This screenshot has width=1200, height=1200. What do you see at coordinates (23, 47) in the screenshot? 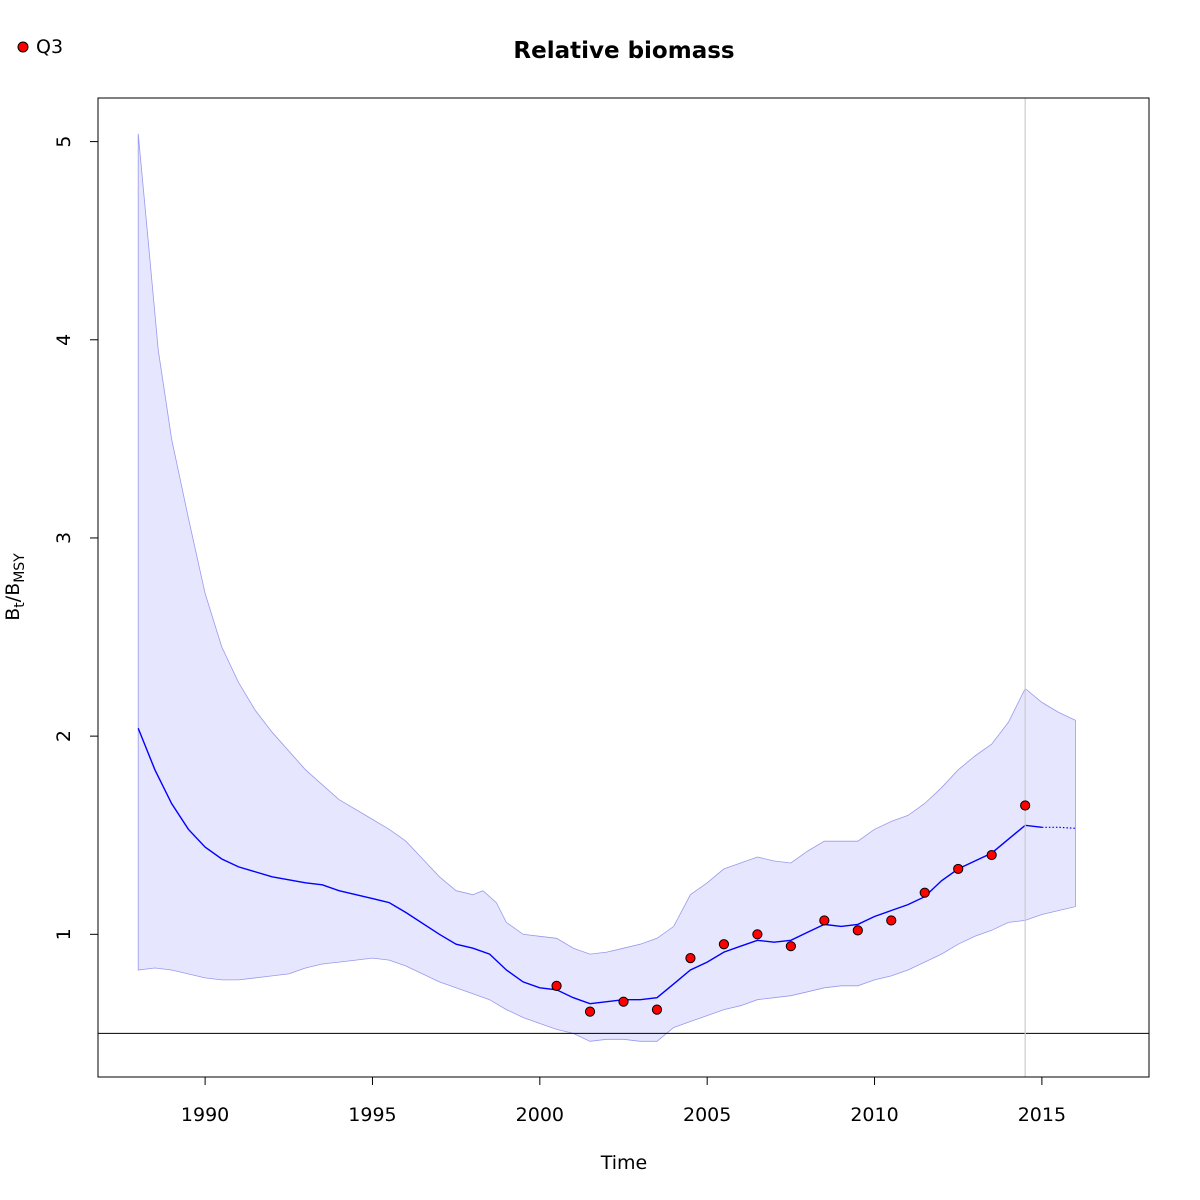
I see `legend-marker-q3` at bounding box center [23, 47].